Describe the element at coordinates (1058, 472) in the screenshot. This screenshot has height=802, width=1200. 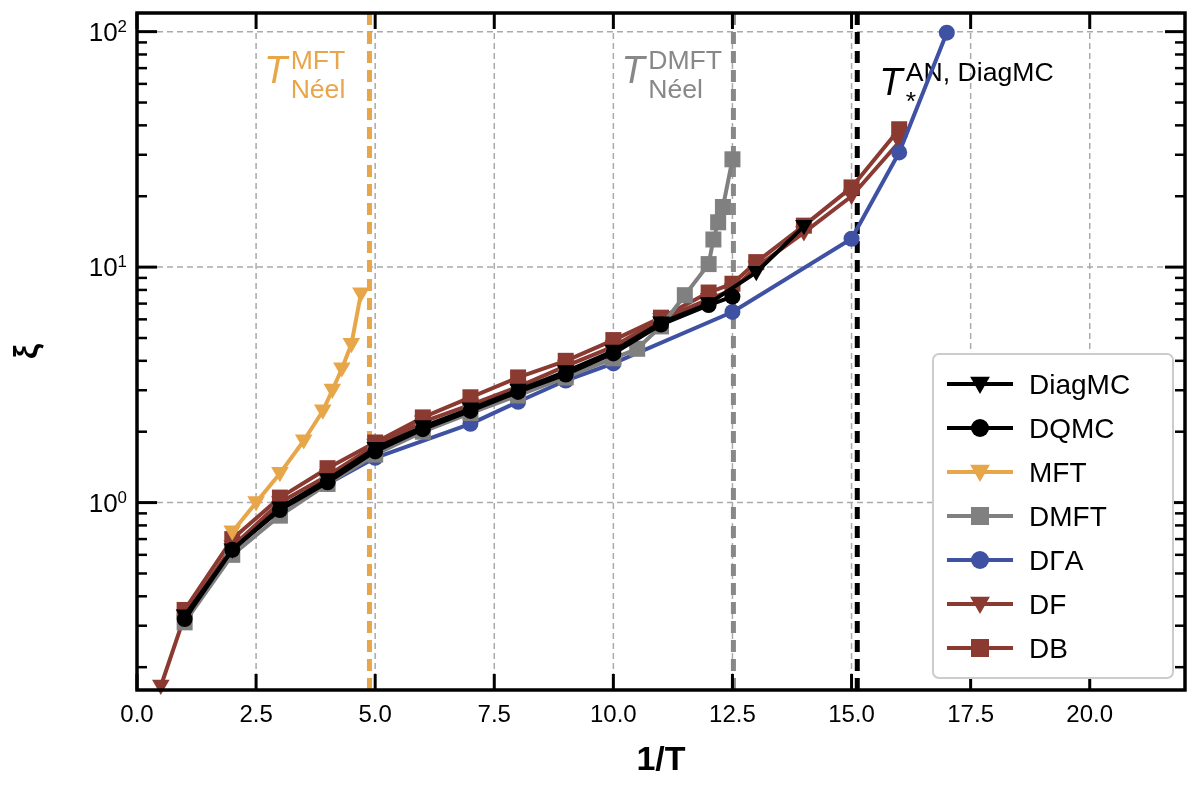
I see `legend-label: MFT` at that location.